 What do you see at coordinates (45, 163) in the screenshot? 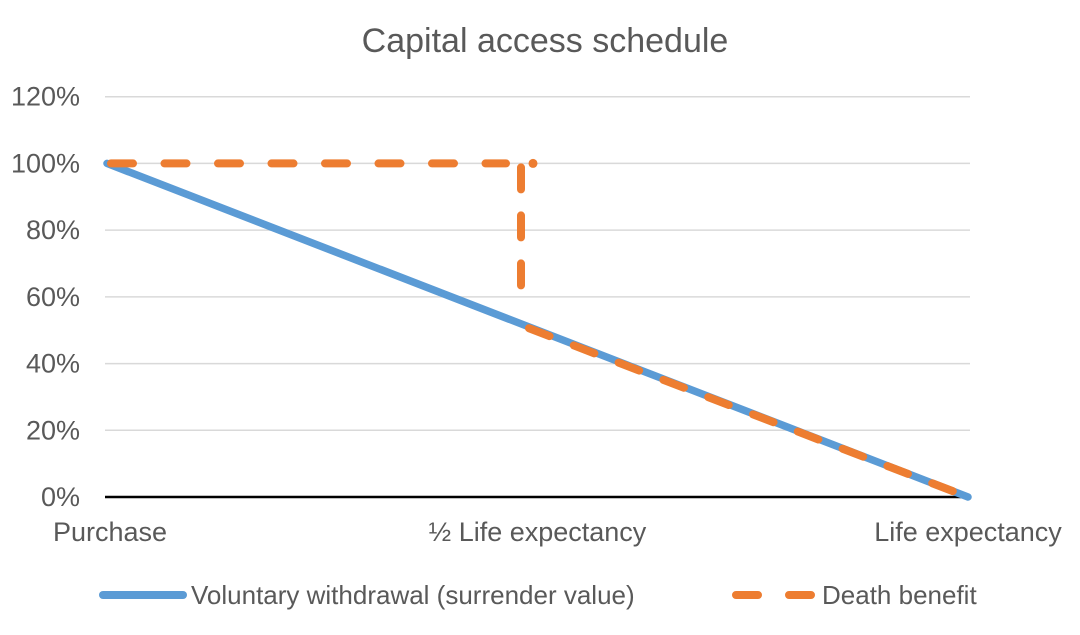
I see `y-tick-label: 100%` at bounding box center [45, 163].